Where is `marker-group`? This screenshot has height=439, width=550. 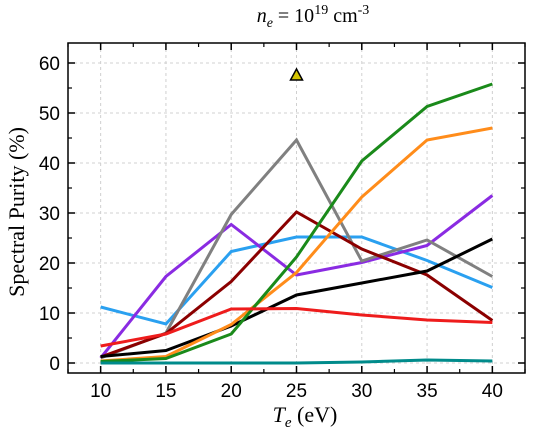 marker-group is located at coordinates (296, 74).